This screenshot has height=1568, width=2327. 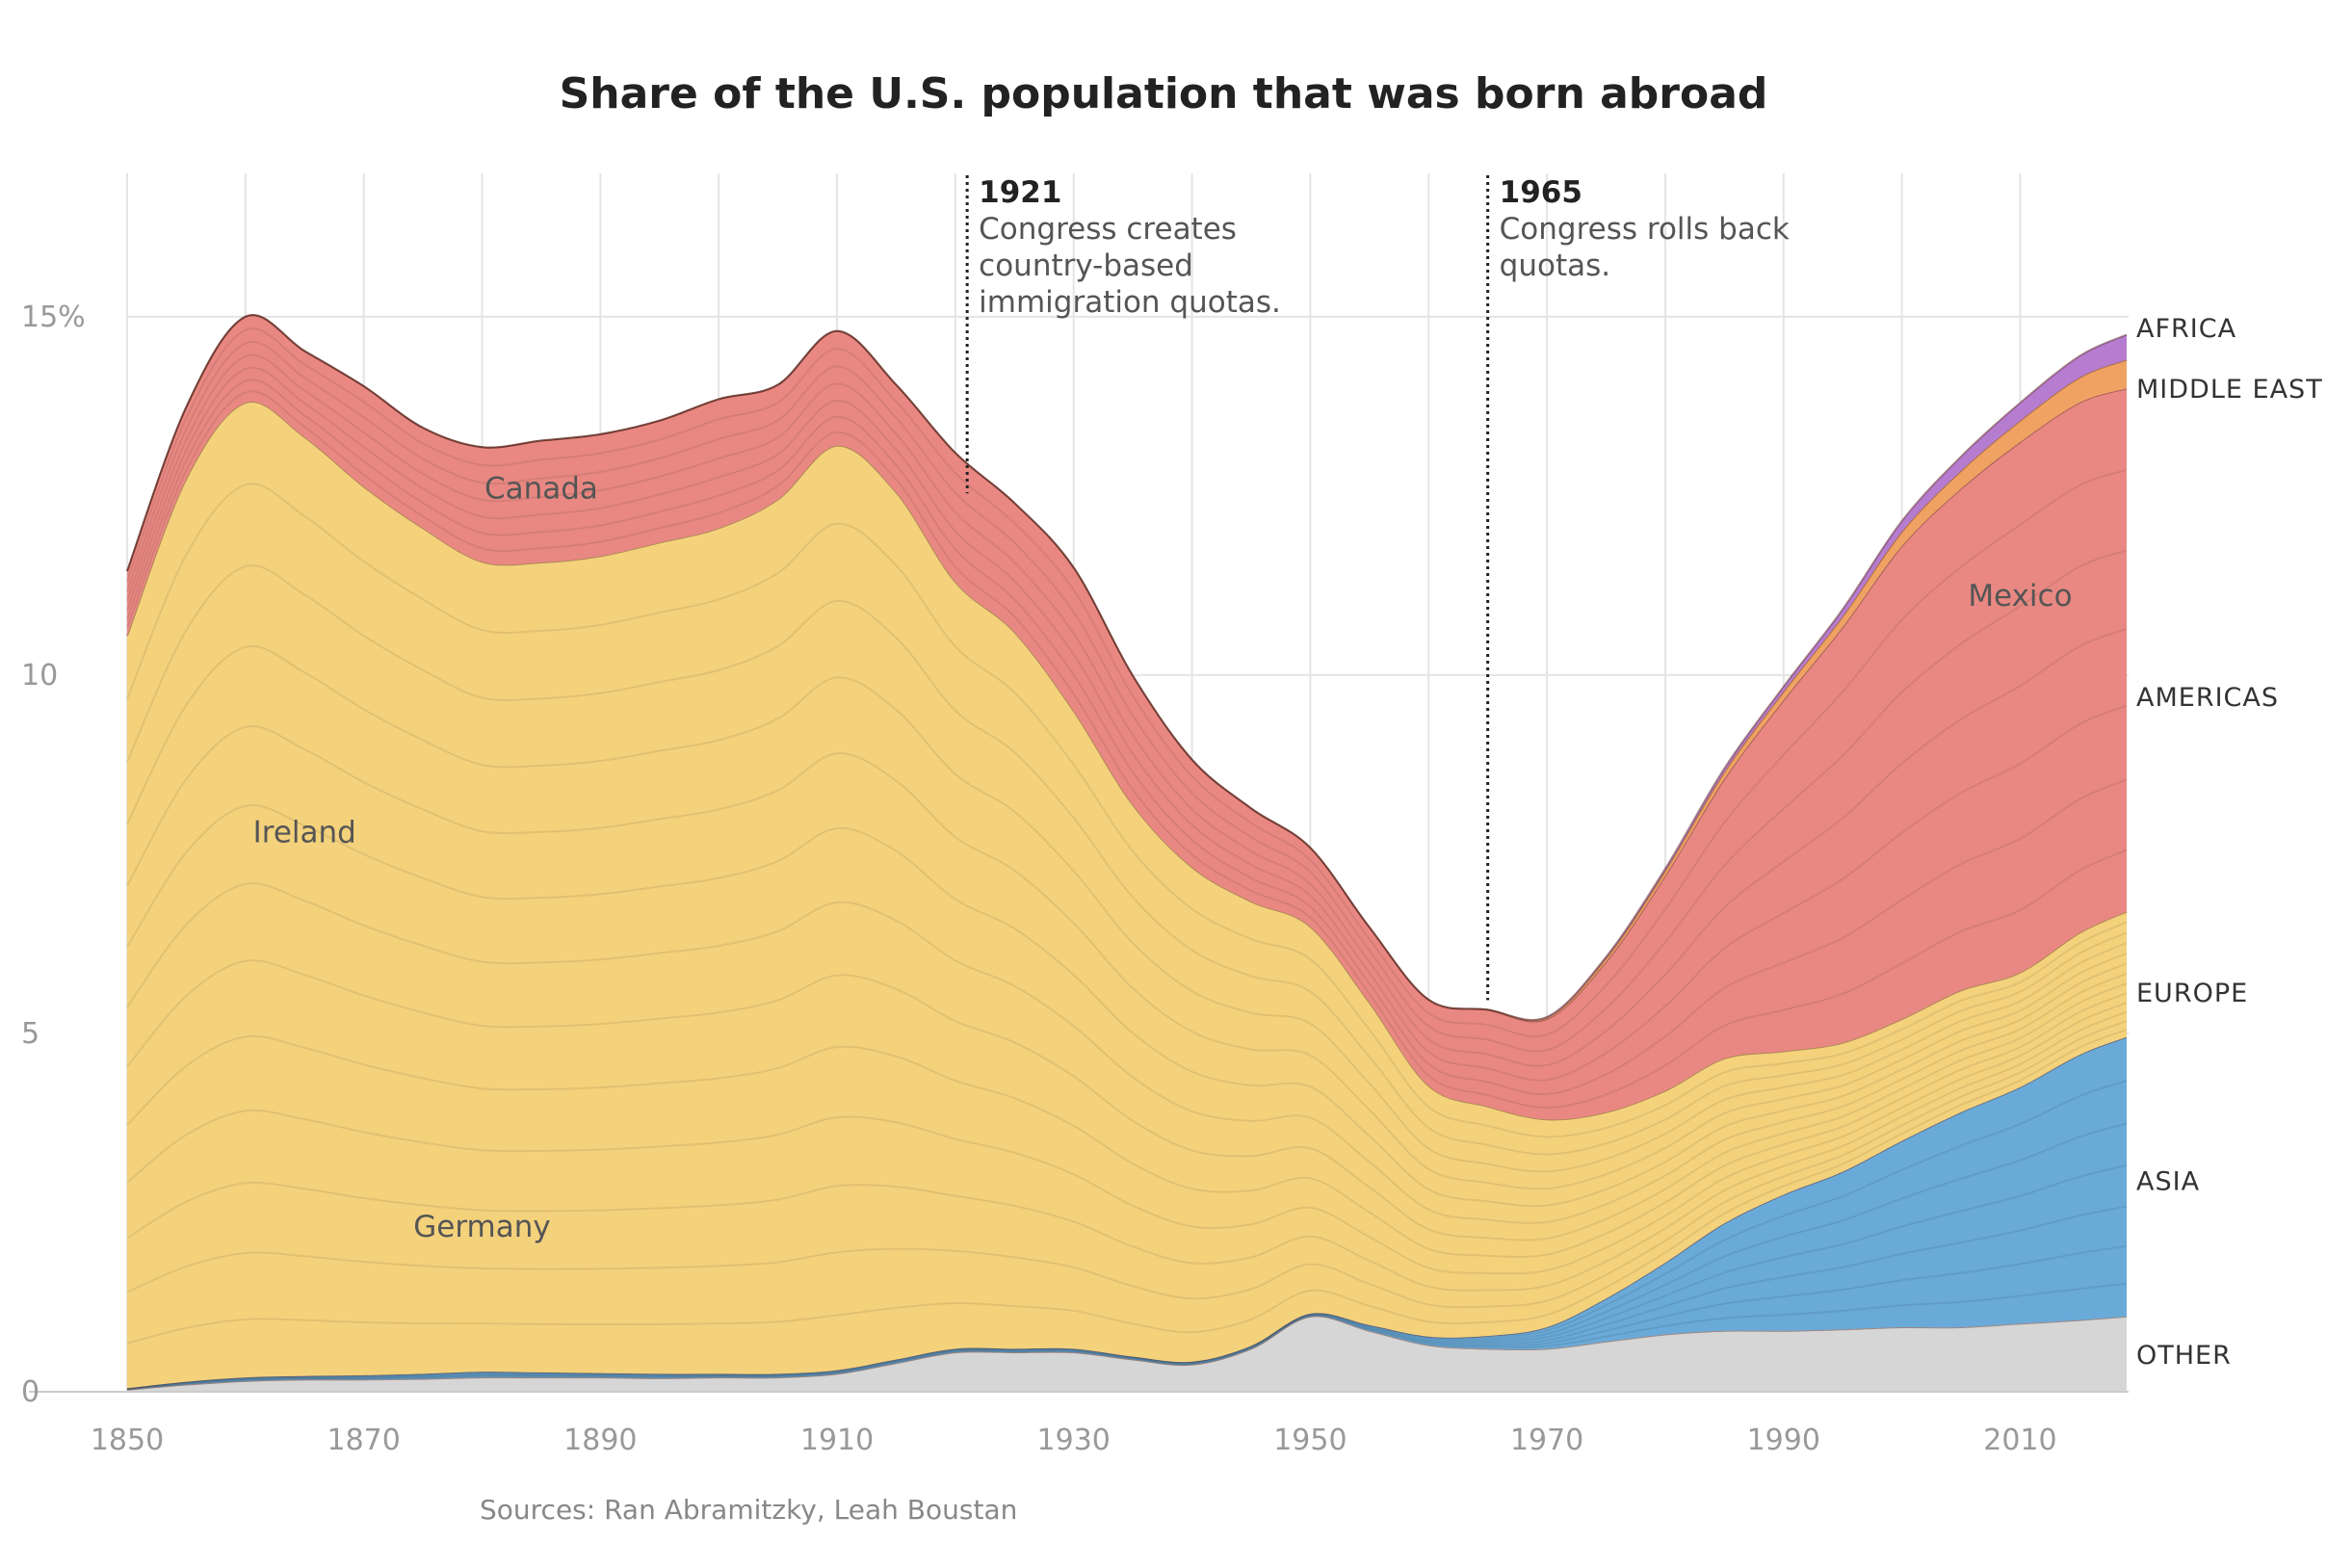 I want to click on area-other, so click(x=1127, y=1354).